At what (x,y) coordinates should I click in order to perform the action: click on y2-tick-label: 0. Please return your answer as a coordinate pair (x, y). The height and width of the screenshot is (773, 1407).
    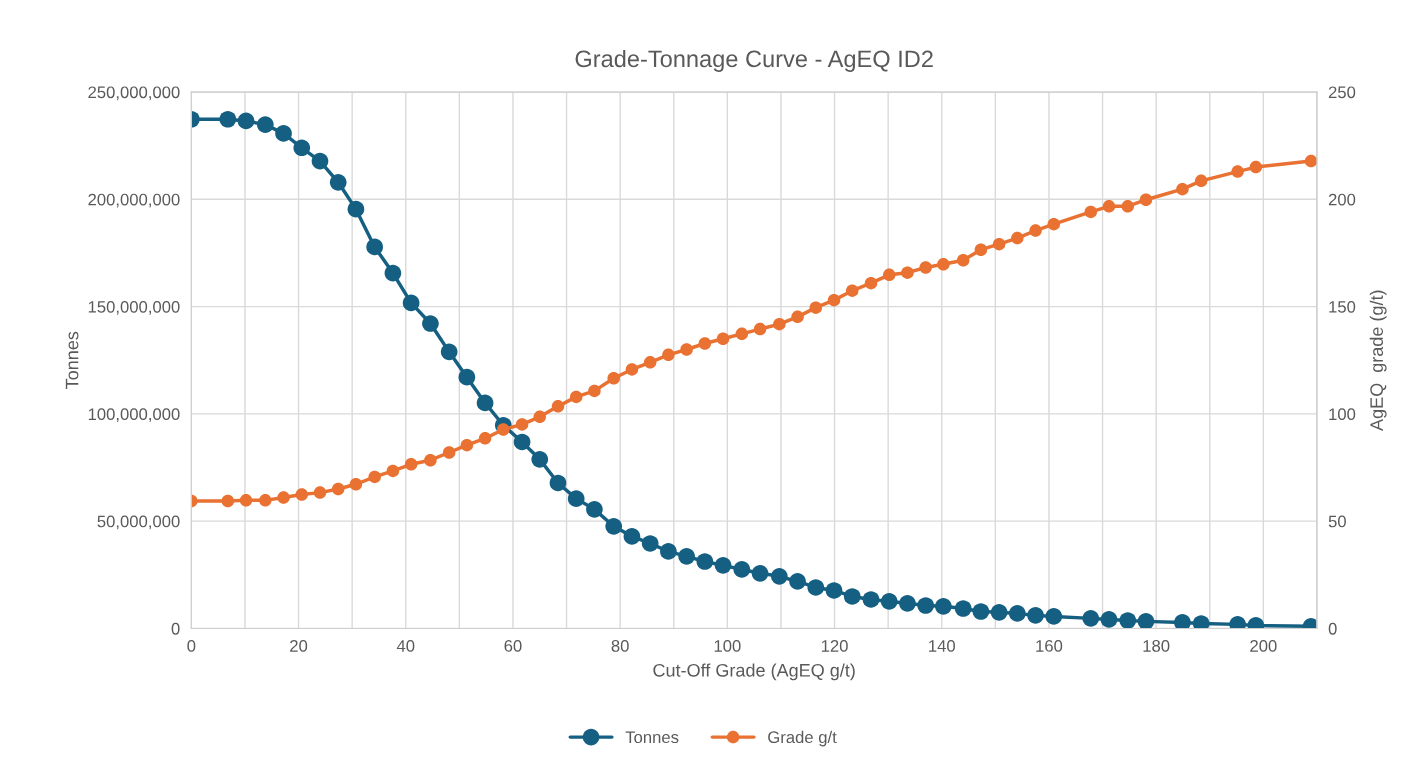
    Looking at the image, I should click on (1332, 628).